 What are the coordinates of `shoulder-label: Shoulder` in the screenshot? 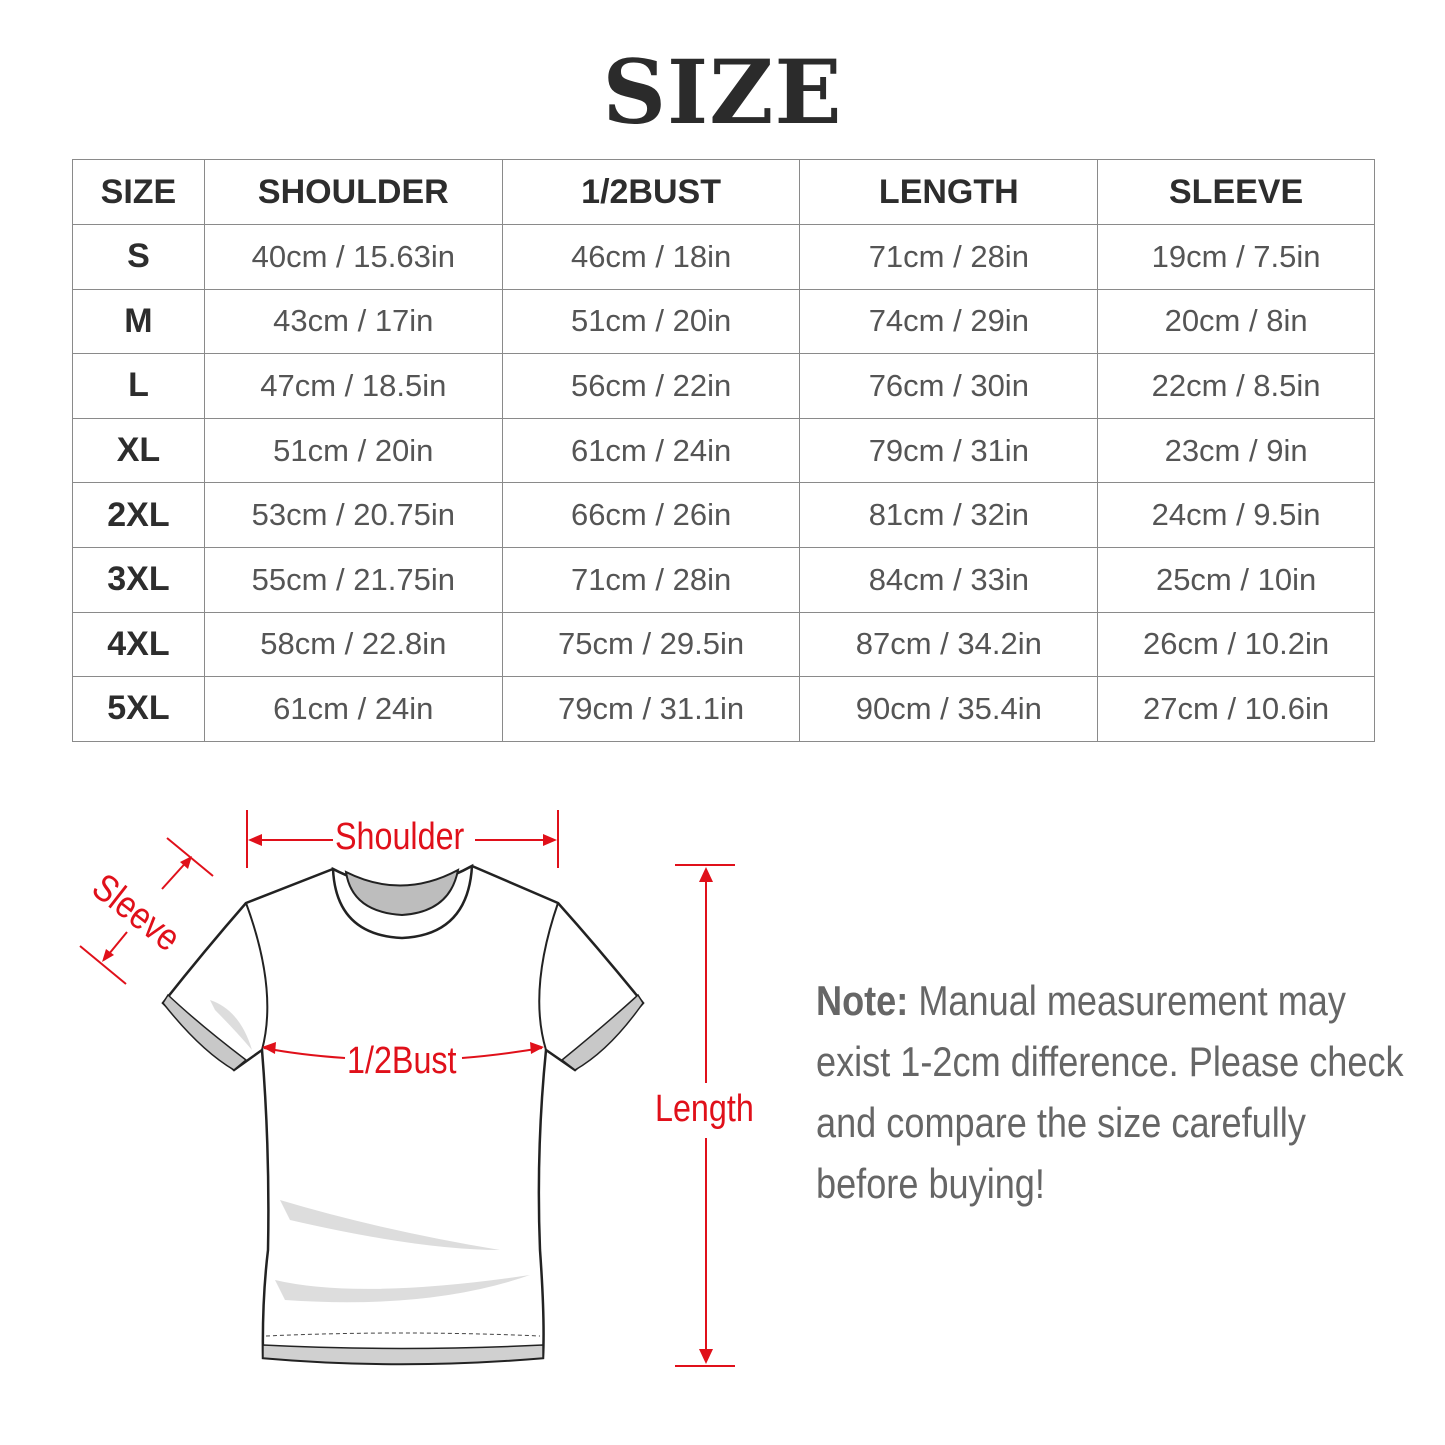 It's located at (400, 837).